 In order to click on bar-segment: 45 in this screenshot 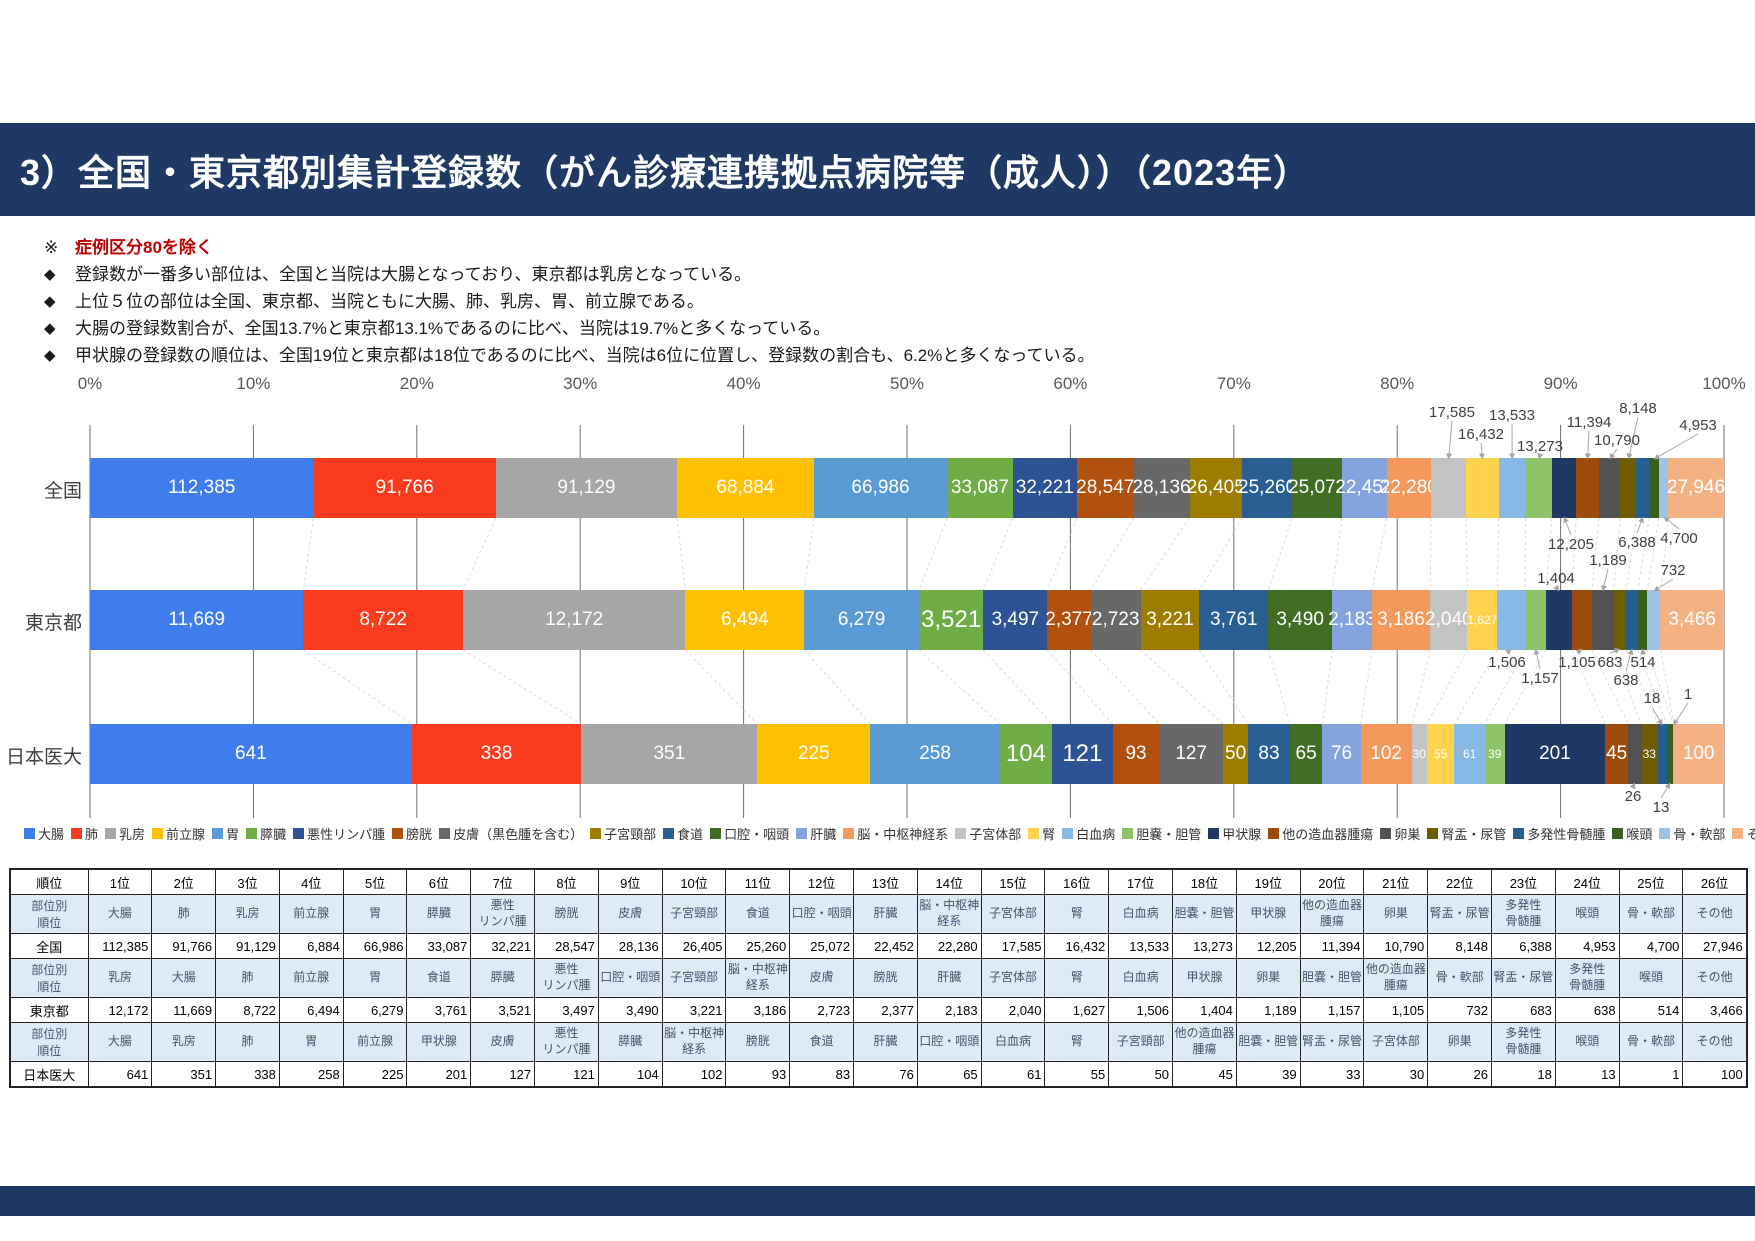, I will do `click(1616, 754)`.